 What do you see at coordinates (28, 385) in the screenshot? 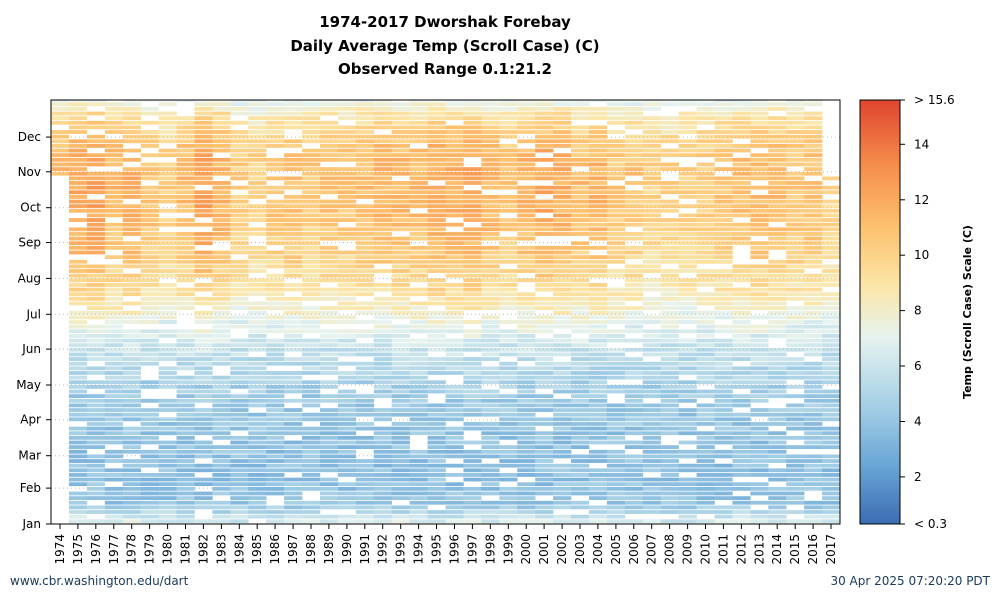
I see `y-tick-label: May` at bounding box center [28, 385].